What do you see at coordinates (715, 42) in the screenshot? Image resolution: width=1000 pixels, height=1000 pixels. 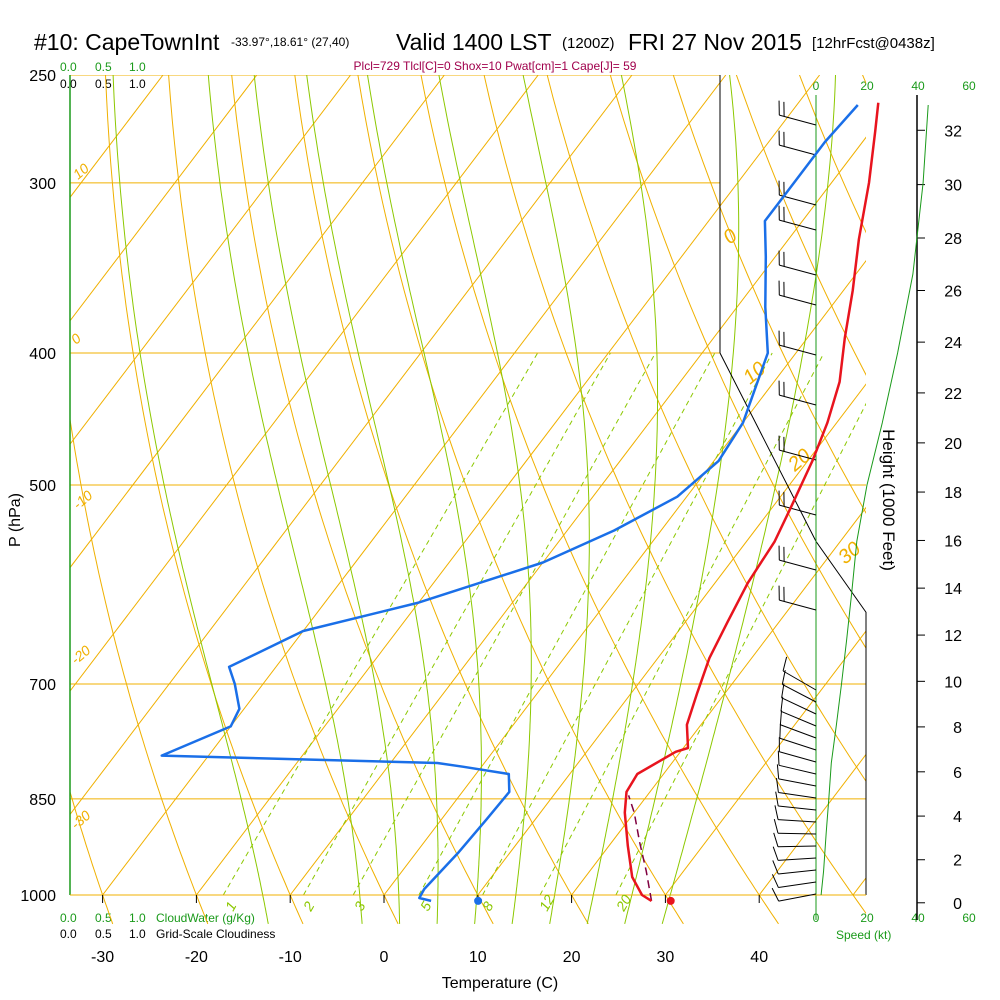 I see `valid-date: FRI 27 Nov 2015` at bounding box center [715, 42].